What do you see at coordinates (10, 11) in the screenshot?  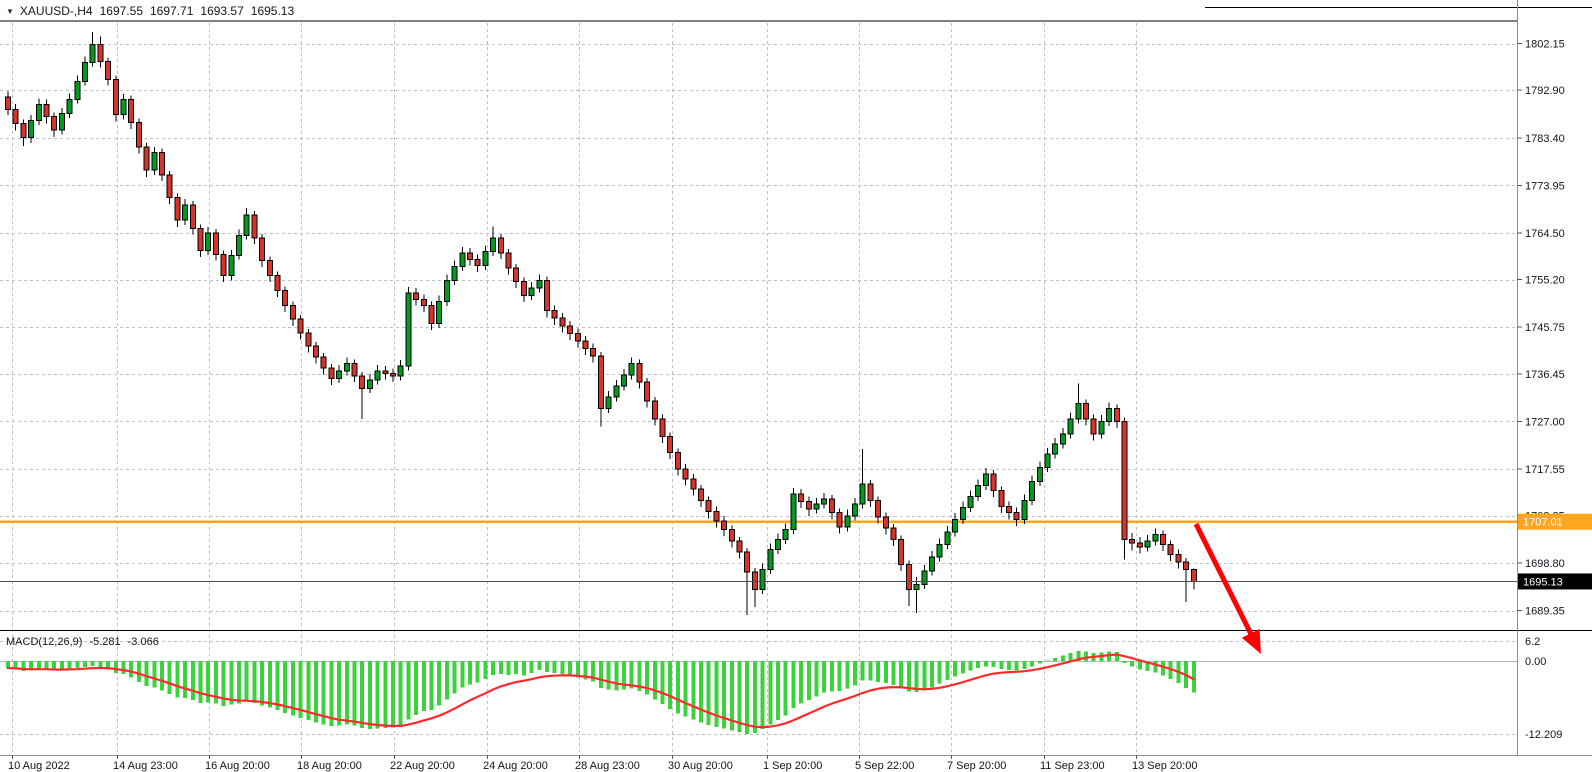 I see `symbol-marker-icon: ▼` at bounding box center [10, 11].